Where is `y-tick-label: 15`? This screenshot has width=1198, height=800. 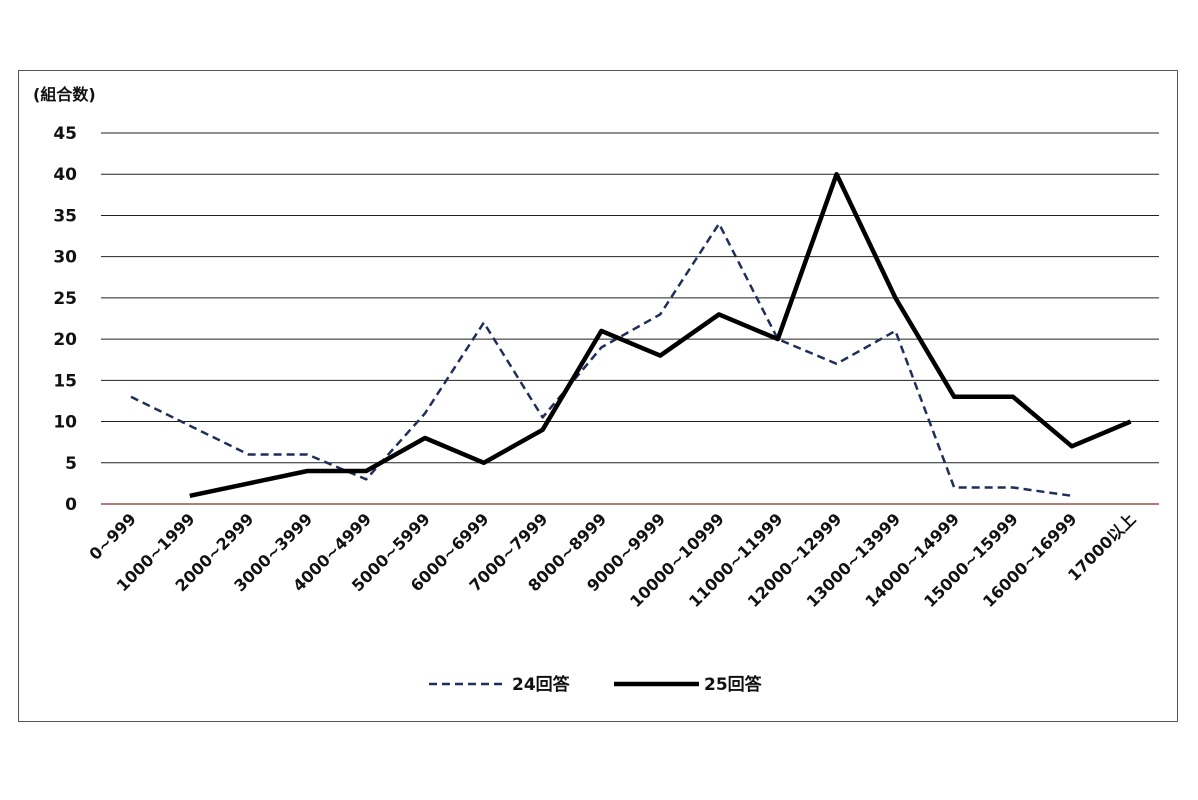 y-tick-label: 15 is located at coordinates (65, 381).